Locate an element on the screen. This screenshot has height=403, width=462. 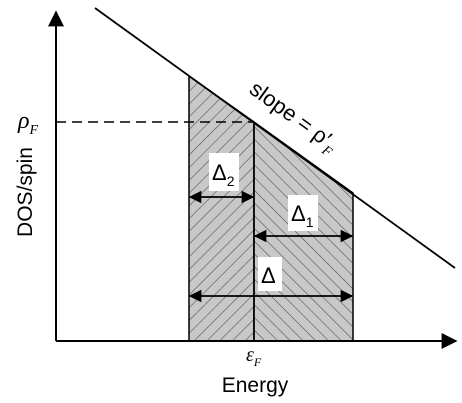
rho-f-label: ρF is located at coordinates (28, 123).